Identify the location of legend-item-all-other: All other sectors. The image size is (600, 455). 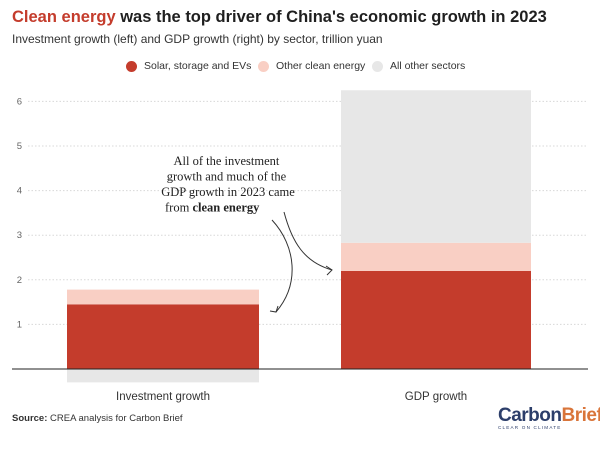
(418, 66).